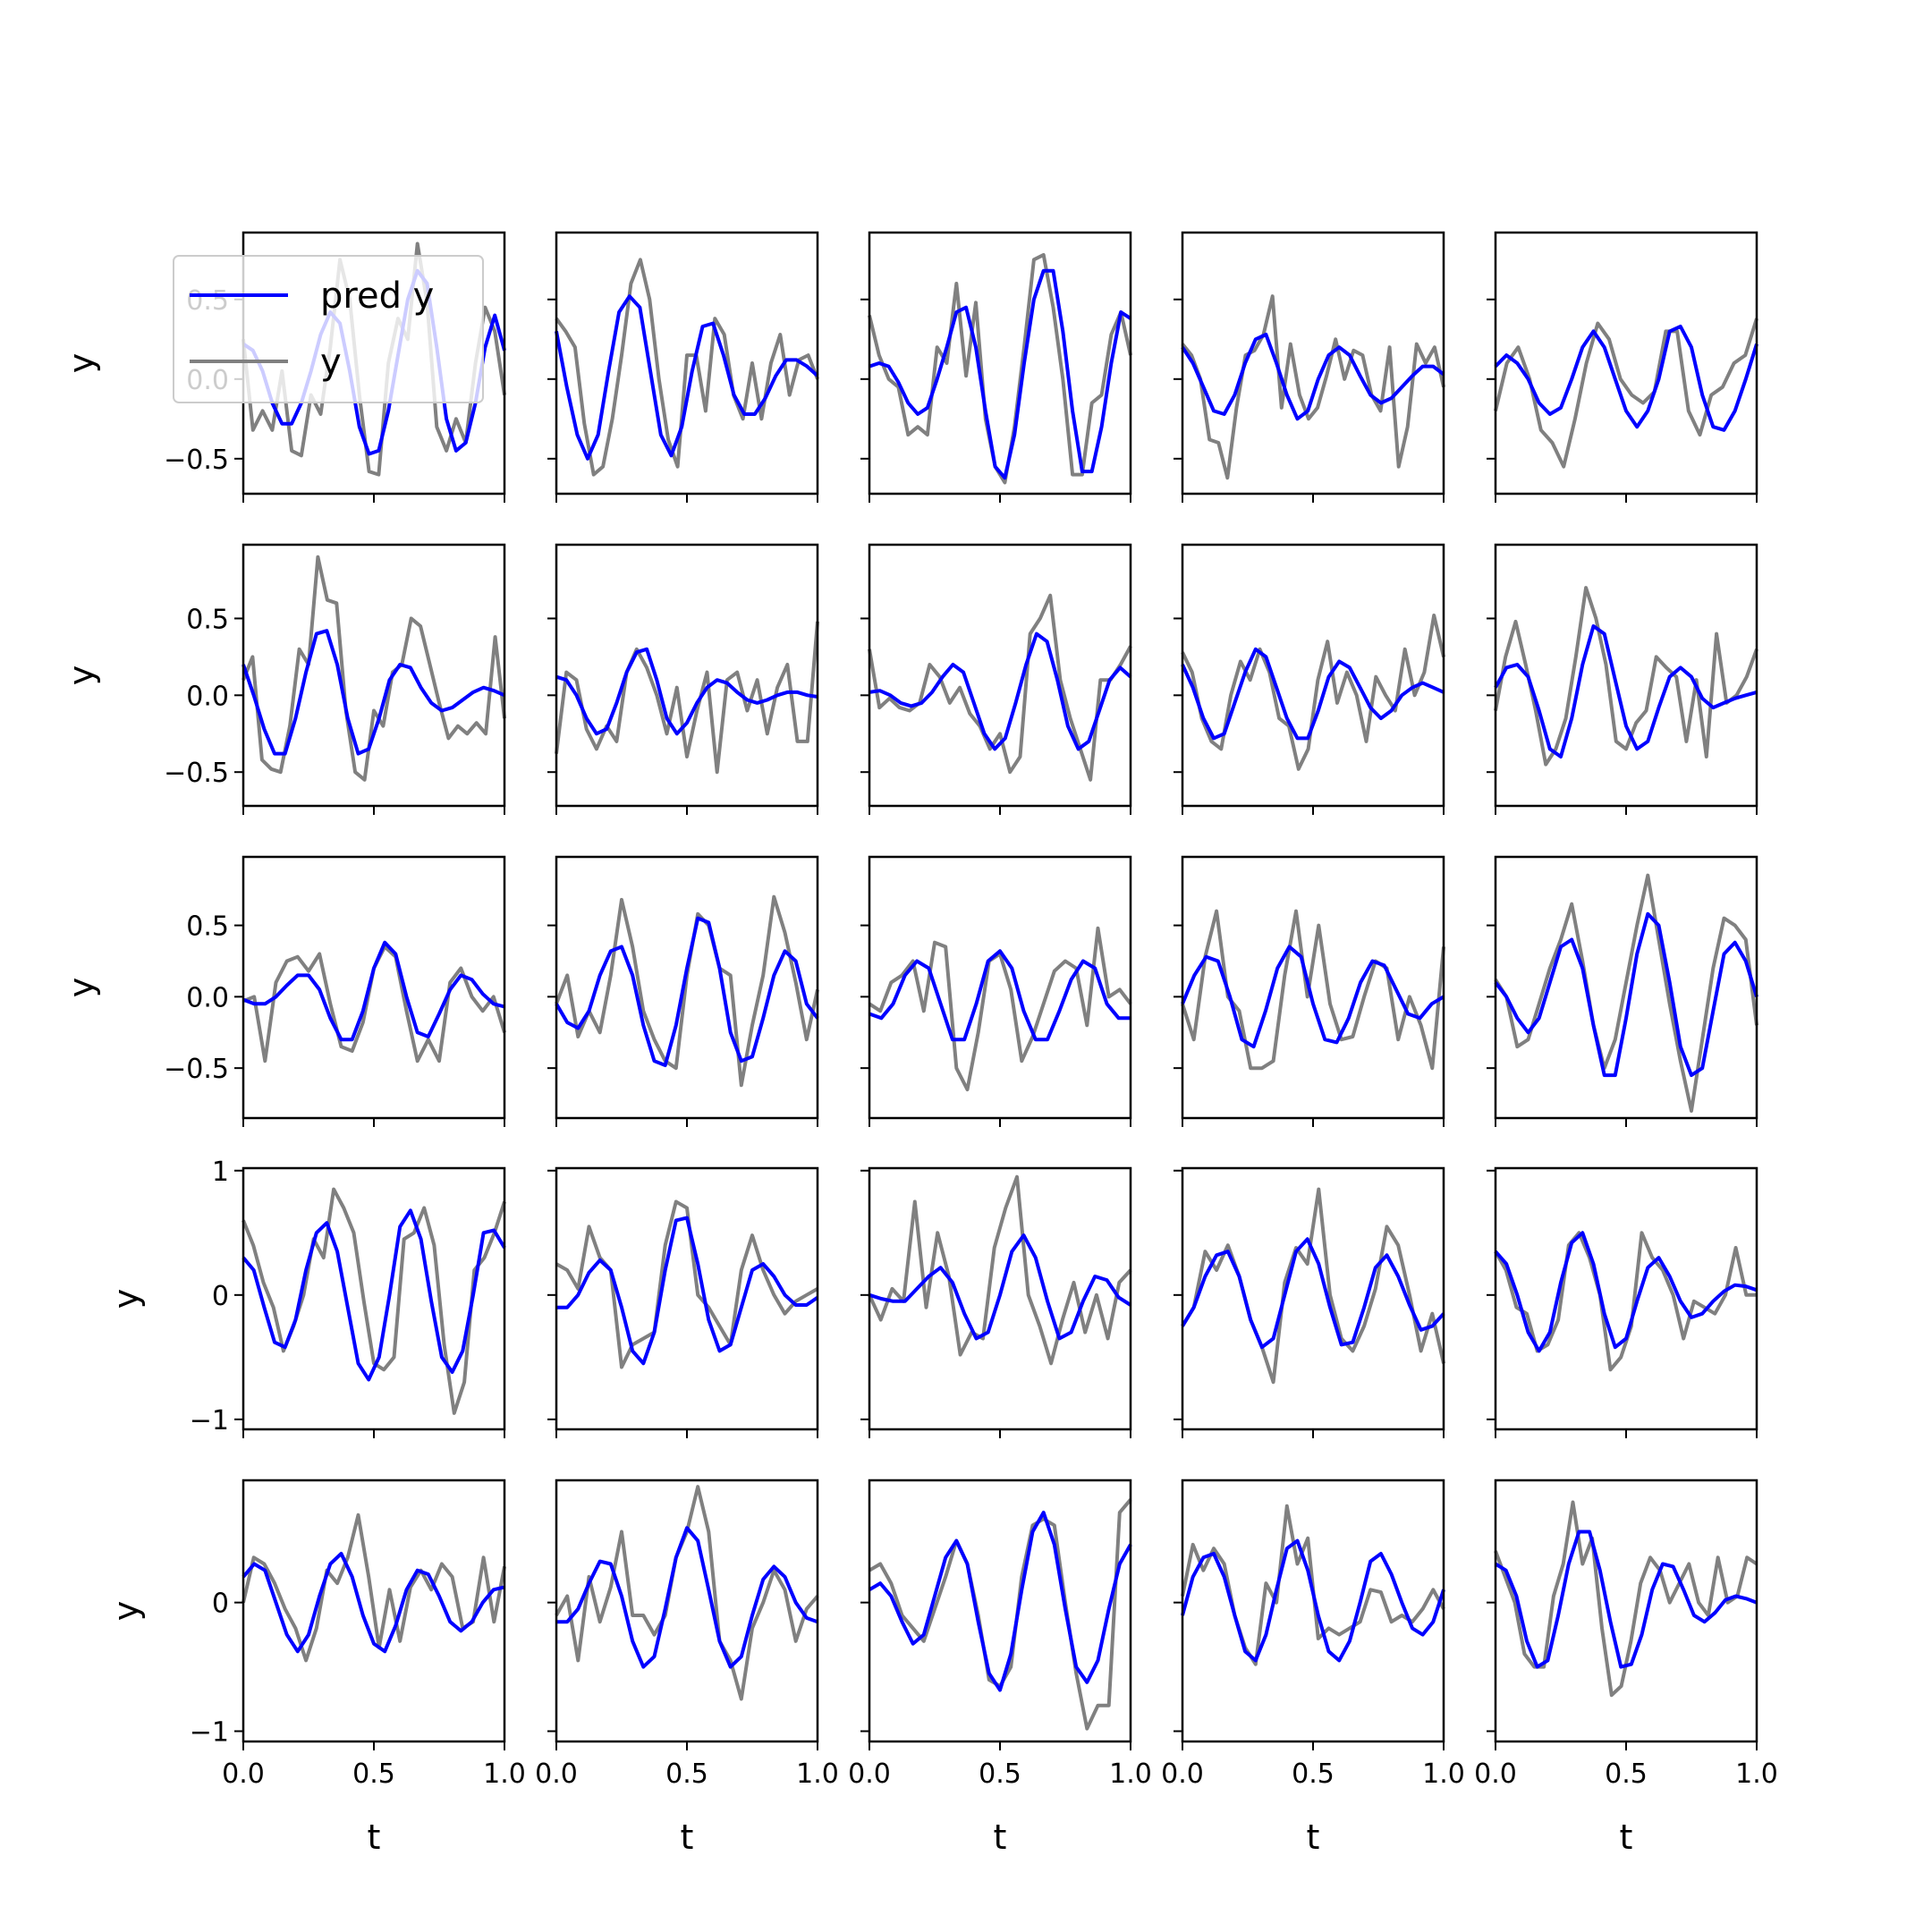 The width and height of the screenshot is (1932, 1932). I want to click on panel-r1-c5, so click(1622, 367).